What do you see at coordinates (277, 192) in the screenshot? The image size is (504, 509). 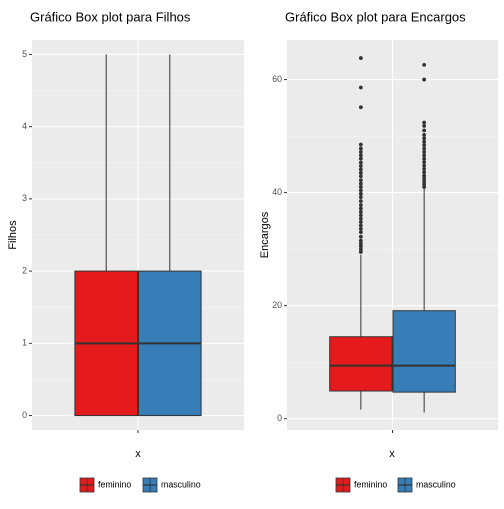 I see `y-tick-label: 40` at bounding box center [277, 192].